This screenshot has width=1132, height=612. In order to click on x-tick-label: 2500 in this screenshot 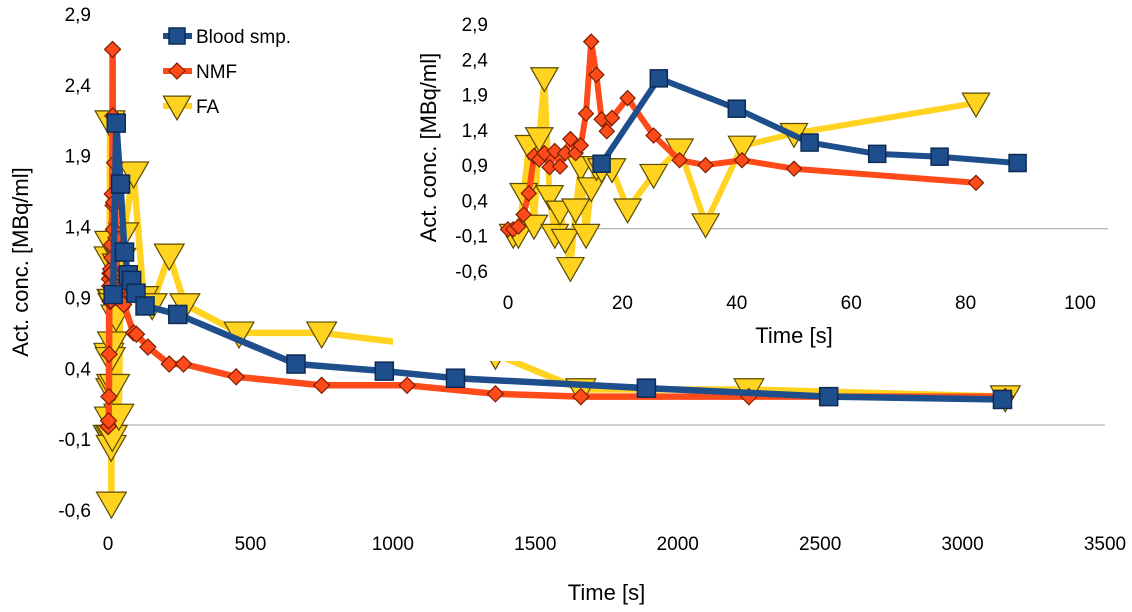, I will do `click(820, 544)`.